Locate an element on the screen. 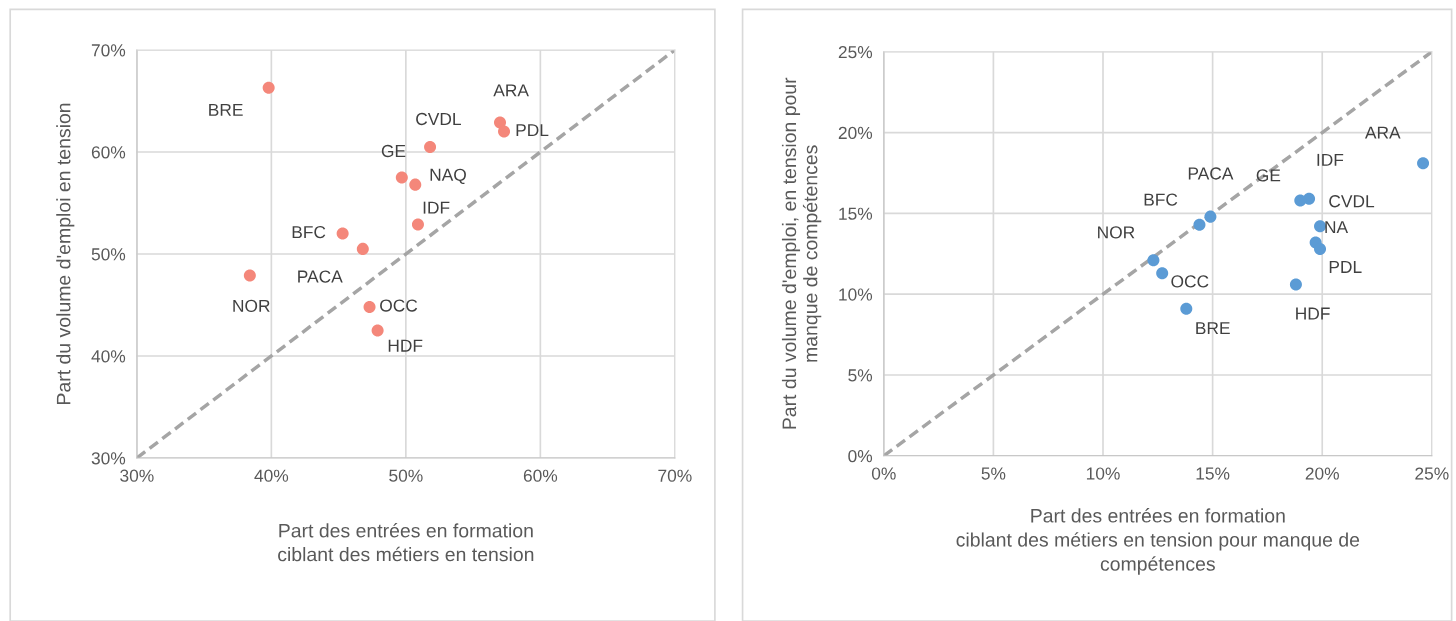  x-axis-title: Part des entrées en formation ciblant des métiers en tension is located at coordinates (406, 542).